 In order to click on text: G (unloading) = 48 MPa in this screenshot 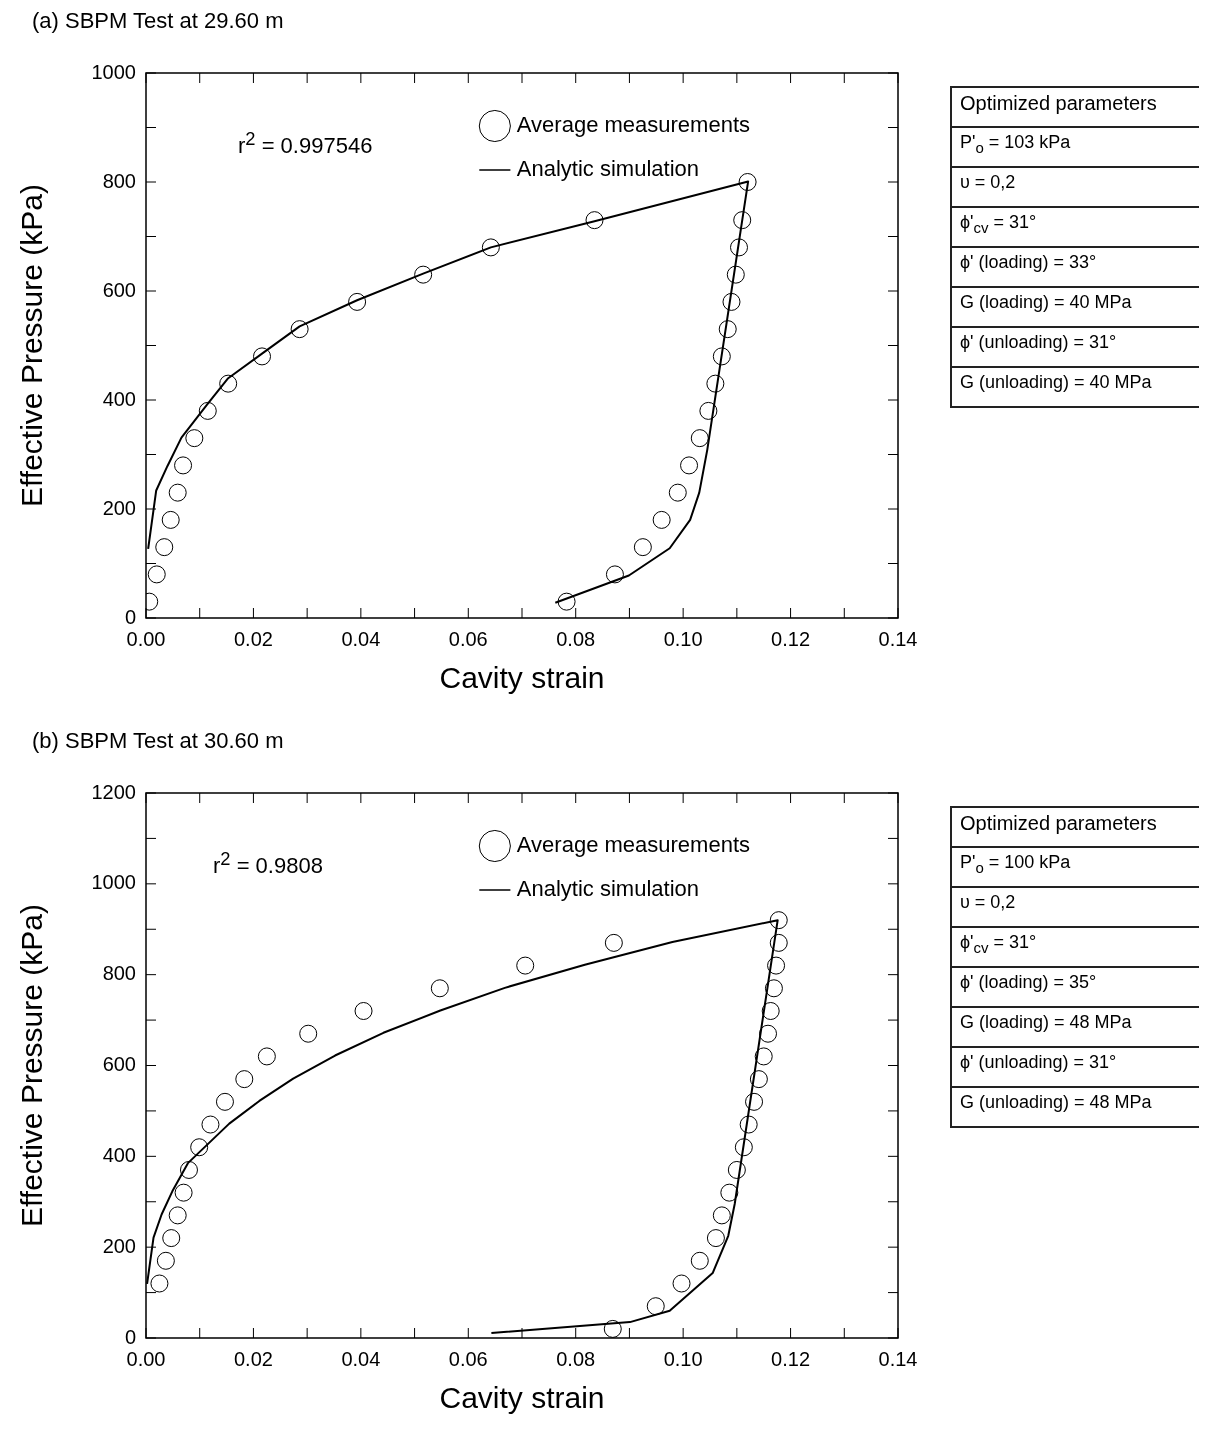, I will do `click(1056, 1102)`.